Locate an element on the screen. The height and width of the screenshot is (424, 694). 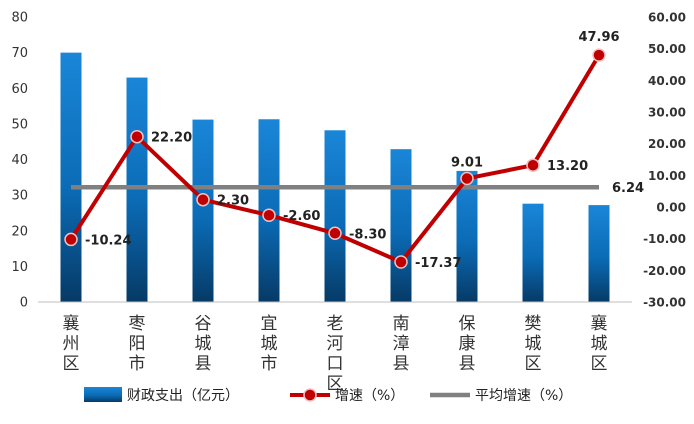
x-tick-label: 襄城区 is located at coordinates (599, 343).